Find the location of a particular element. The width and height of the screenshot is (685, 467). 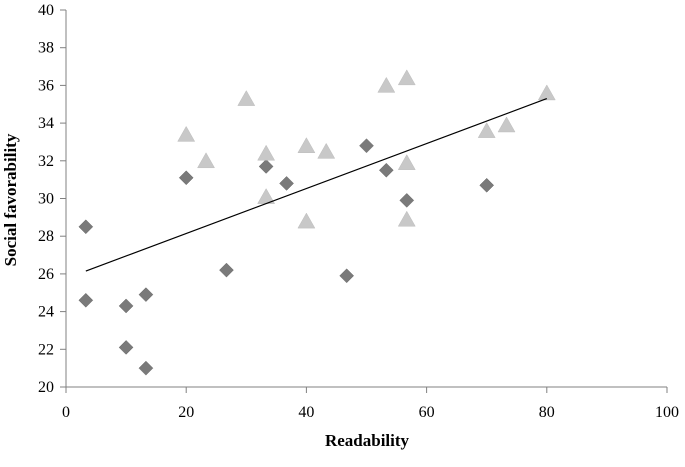

y-tick-labels: 20 22 24 26 28 30 32 34 36 38 40 is located at coordinates (46, 199).